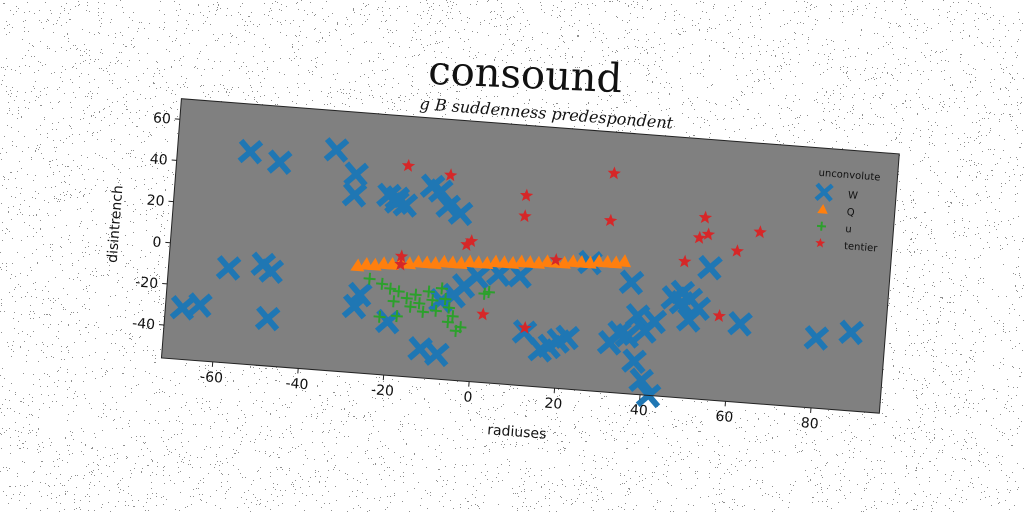  Describe the element at coordinates (853, 196) in the screenshot. I see `legend-label-W: W` at that location.